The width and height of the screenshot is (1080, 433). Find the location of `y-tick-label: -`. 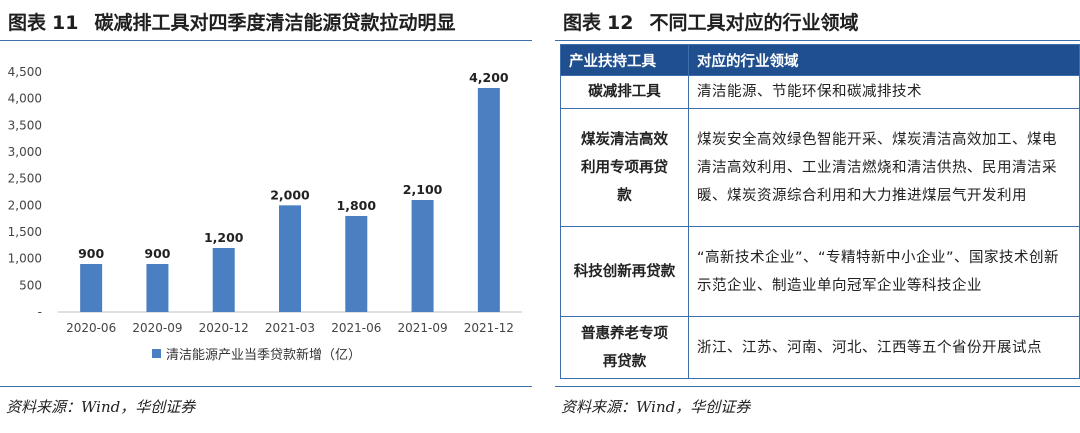

y-tick-label: - is located at coordinates (40, 312).